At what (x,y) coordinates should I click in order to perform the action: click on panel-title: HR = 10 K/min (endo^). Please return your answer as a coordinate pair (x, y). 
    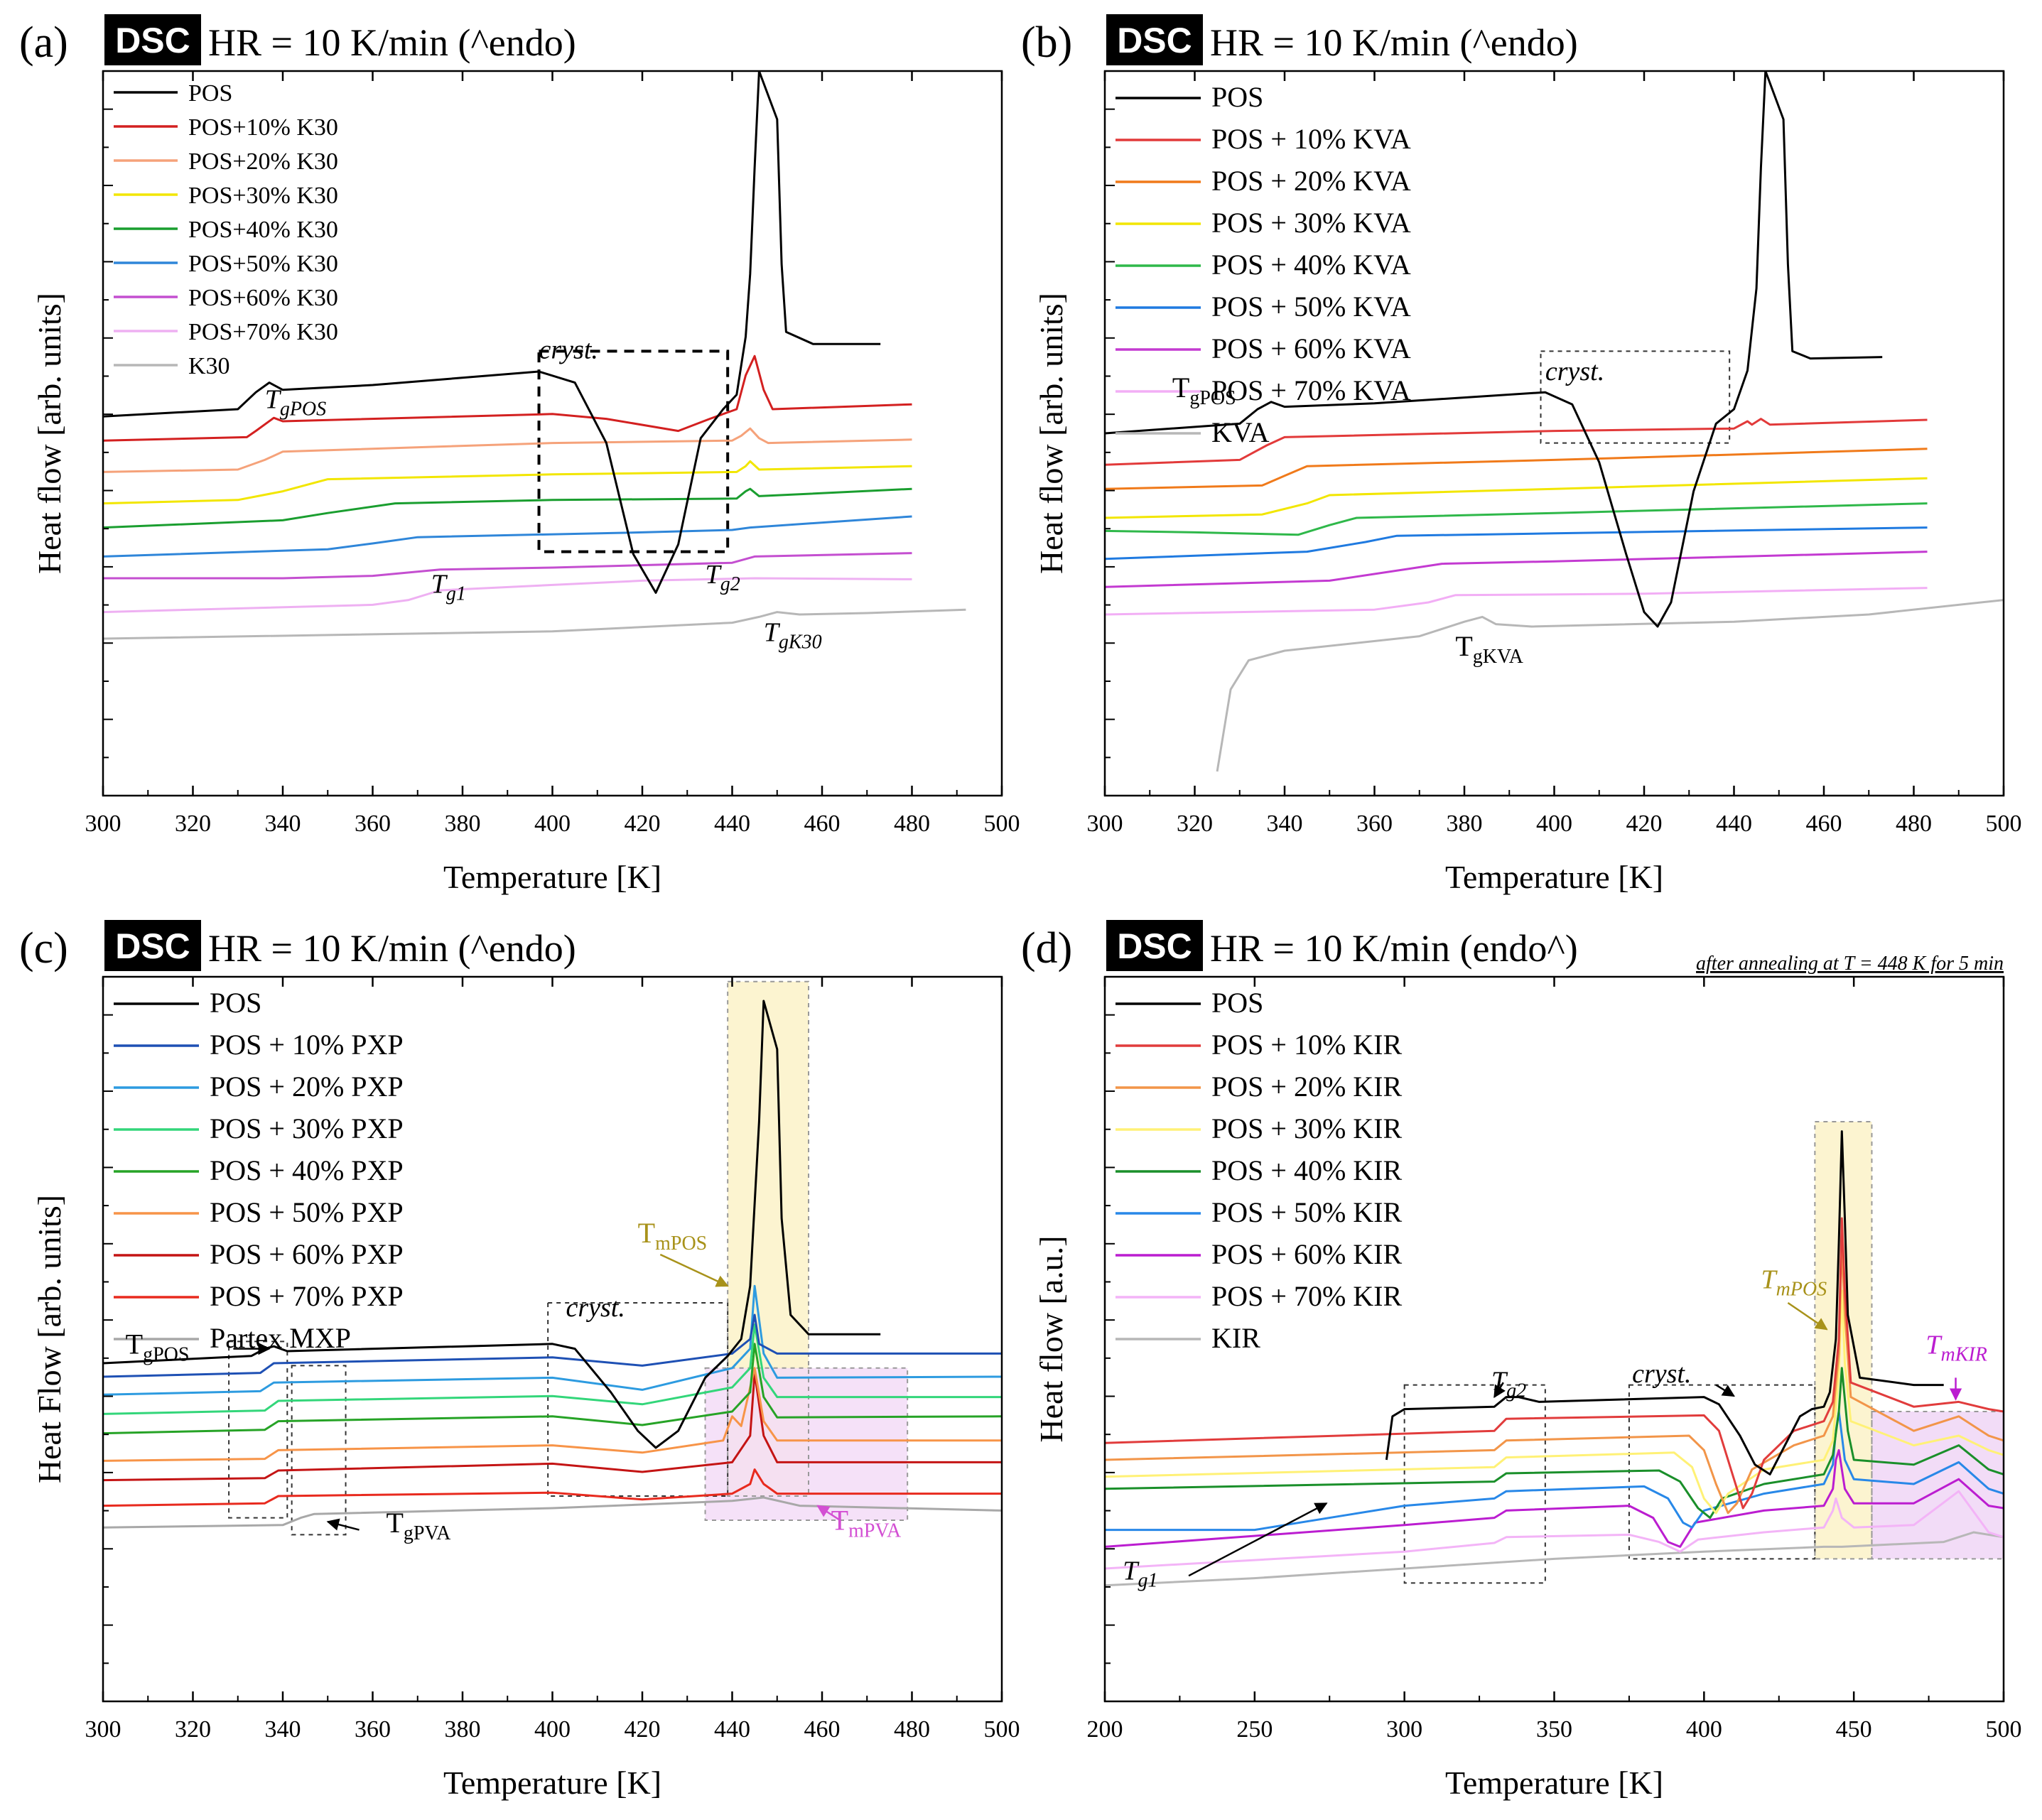
    Looking at the image, I should click on (1394, 949).